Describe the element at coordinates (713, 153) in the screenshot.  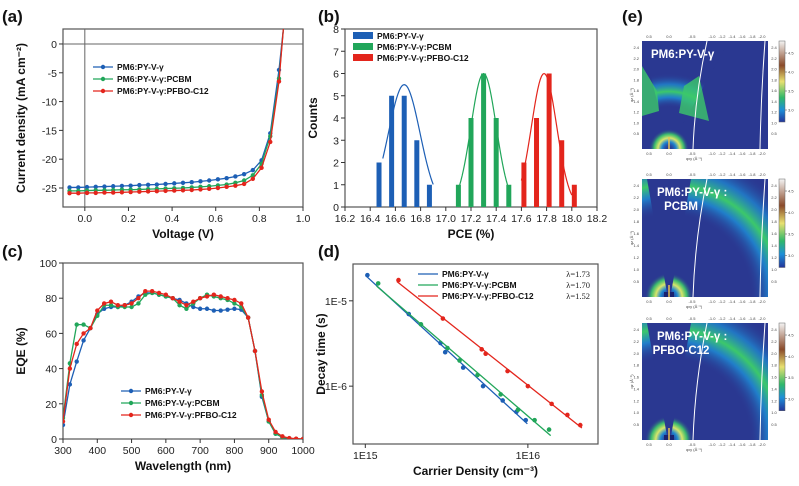
I see `bottom-tick-label: -1.0` at that location.